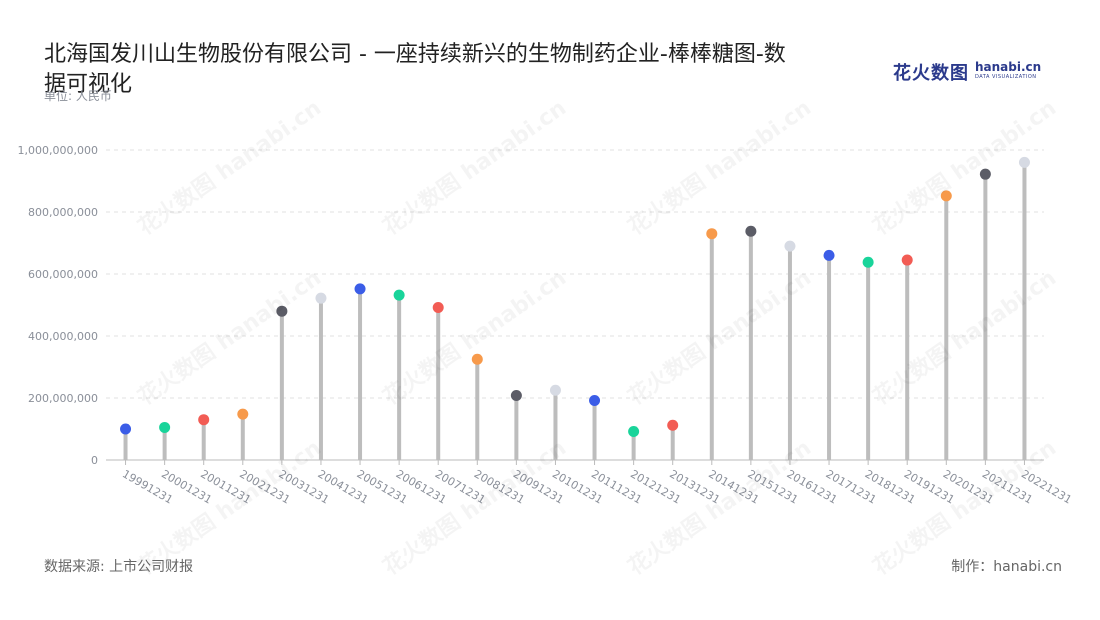  What do you see at coordinates (78, 96) in the screenshot?
I see `unit-label: 单位: 人民币` at bounding box center [78, 96].